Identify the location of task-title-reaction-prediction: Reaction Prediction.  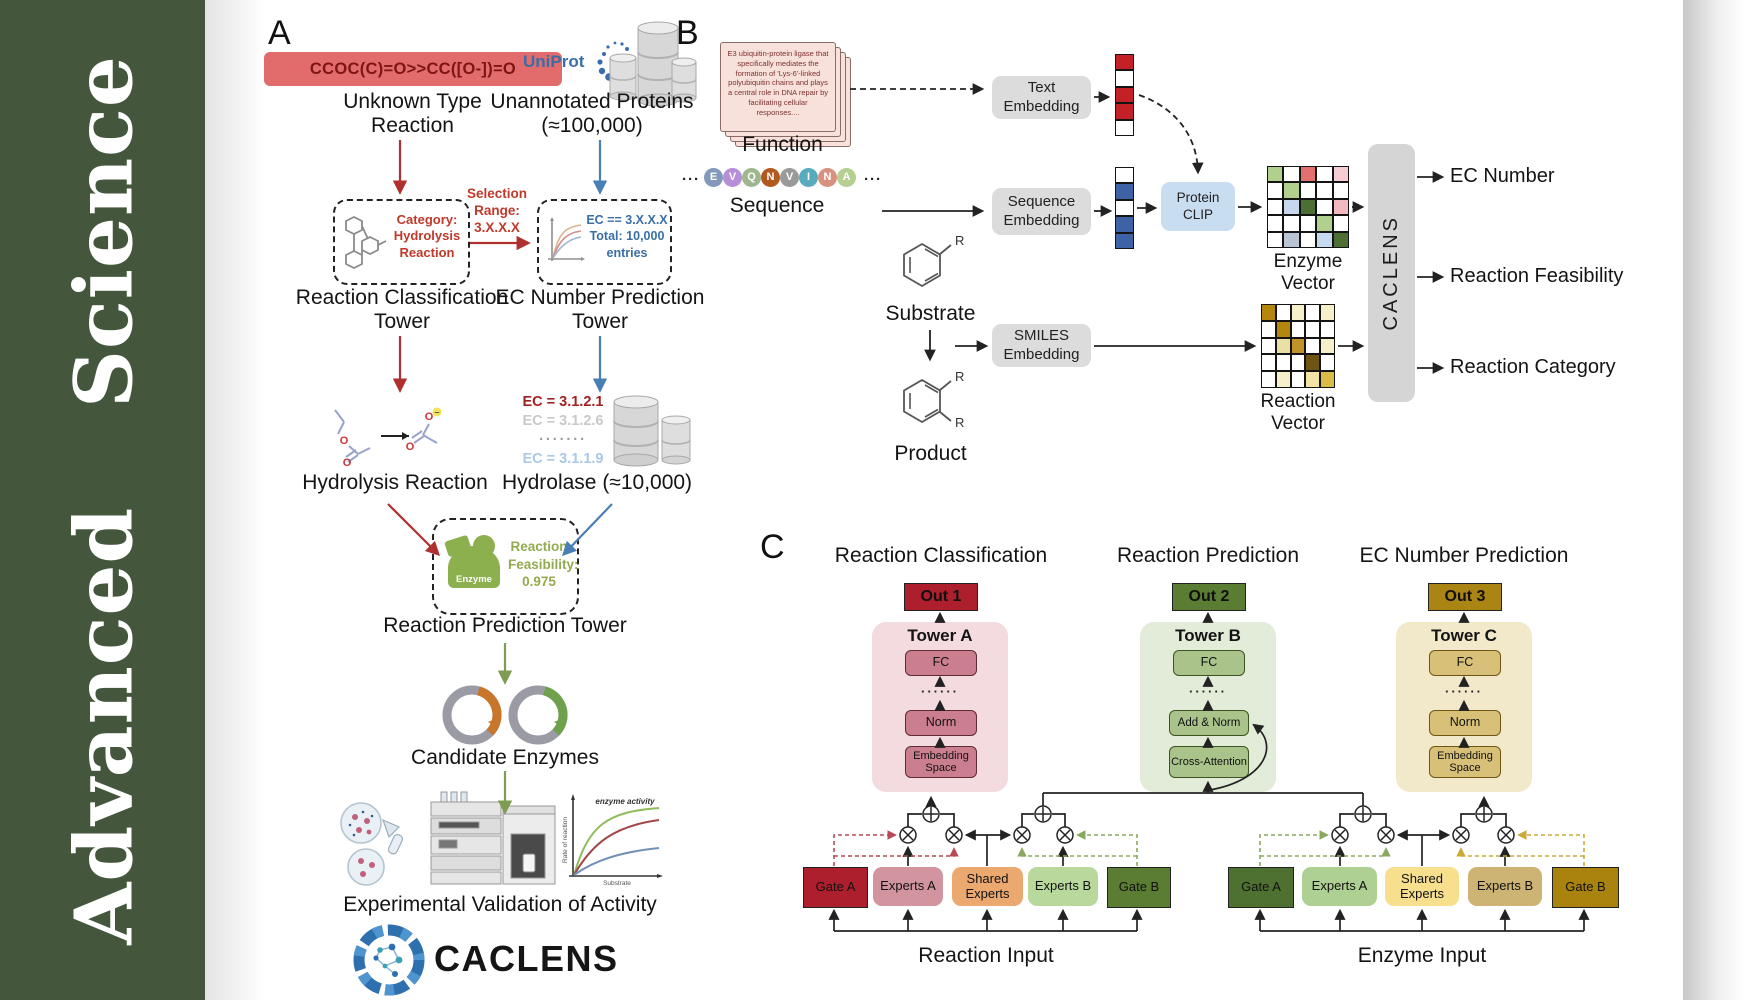
(1208, 555).